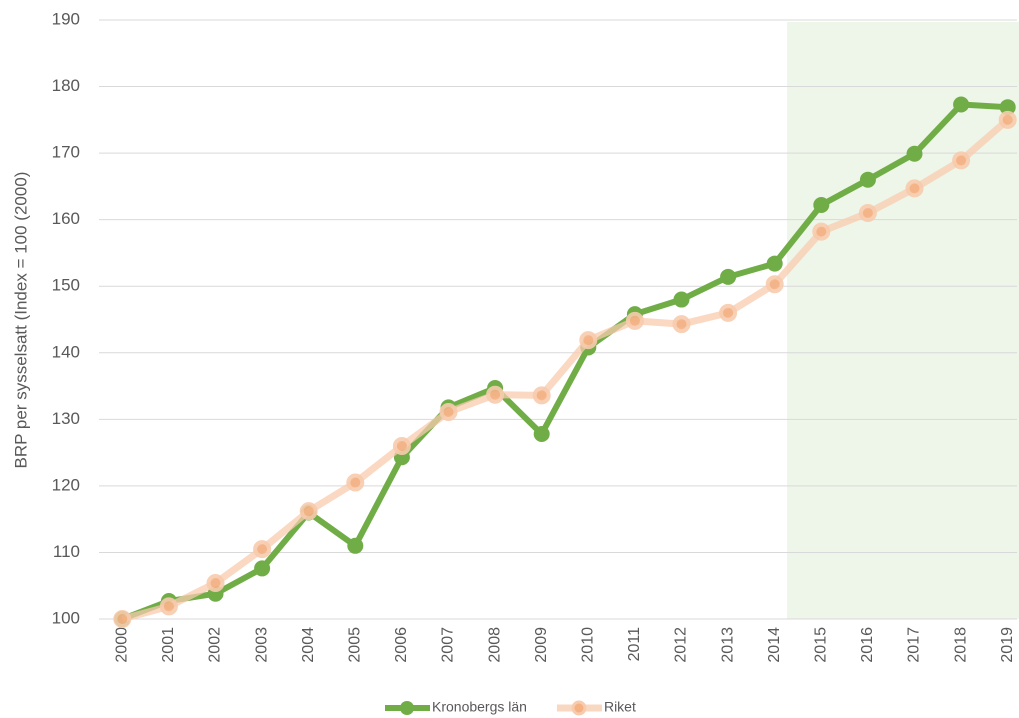 This screenshot has height=718, width=1019. I want to click on x-tick-label: 2019, so click(1007, 645).